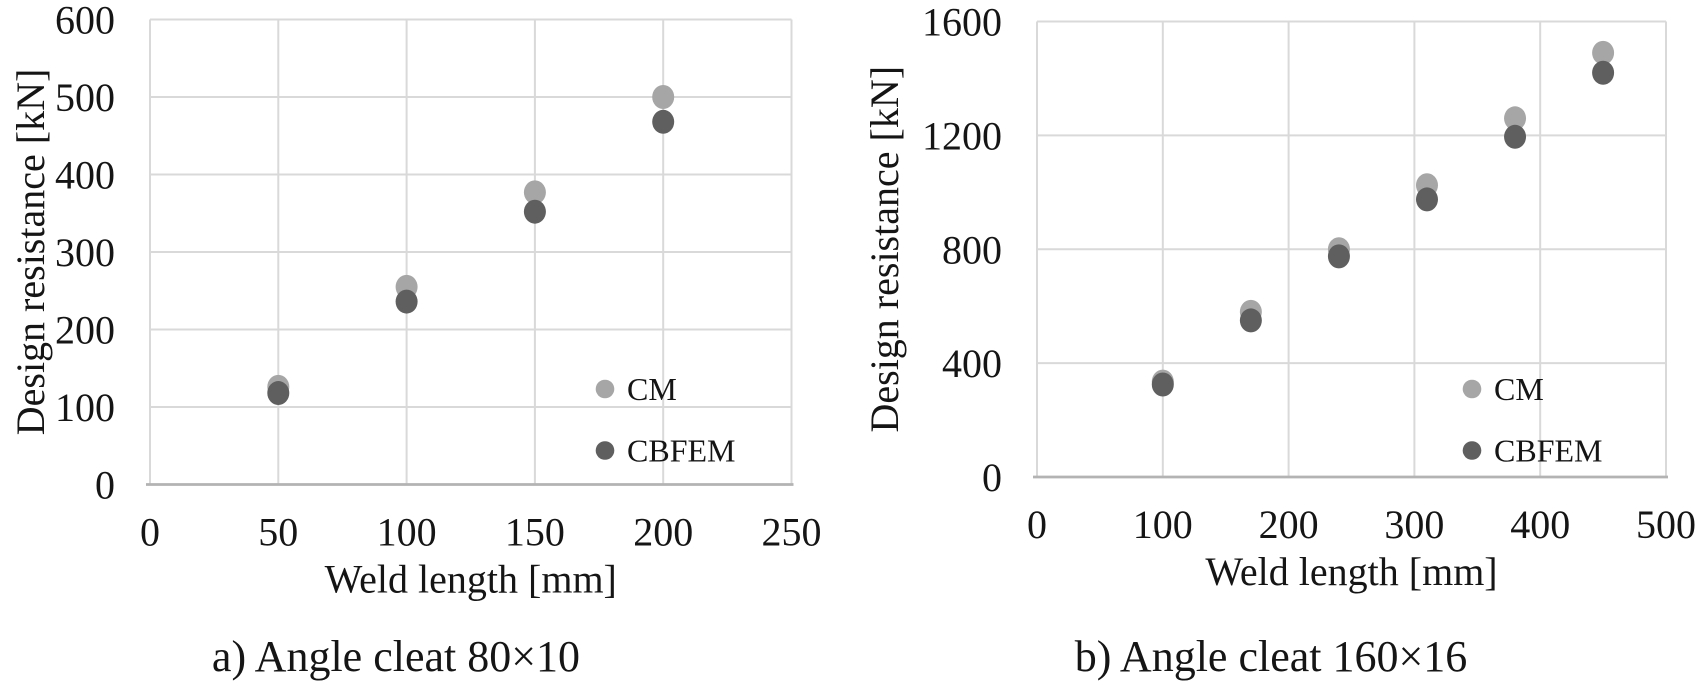 The image size is (1696, 695). Describe the element at coordinates (278, 532) in the screenshot. I see `x-tick-label: 50` at that location.